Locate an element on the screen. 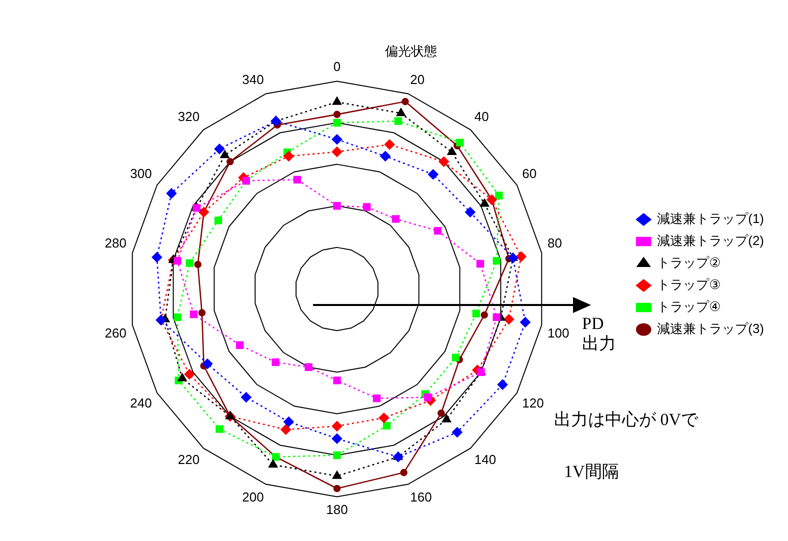  spoke-label: 120 is located at coordinates (533, 402).